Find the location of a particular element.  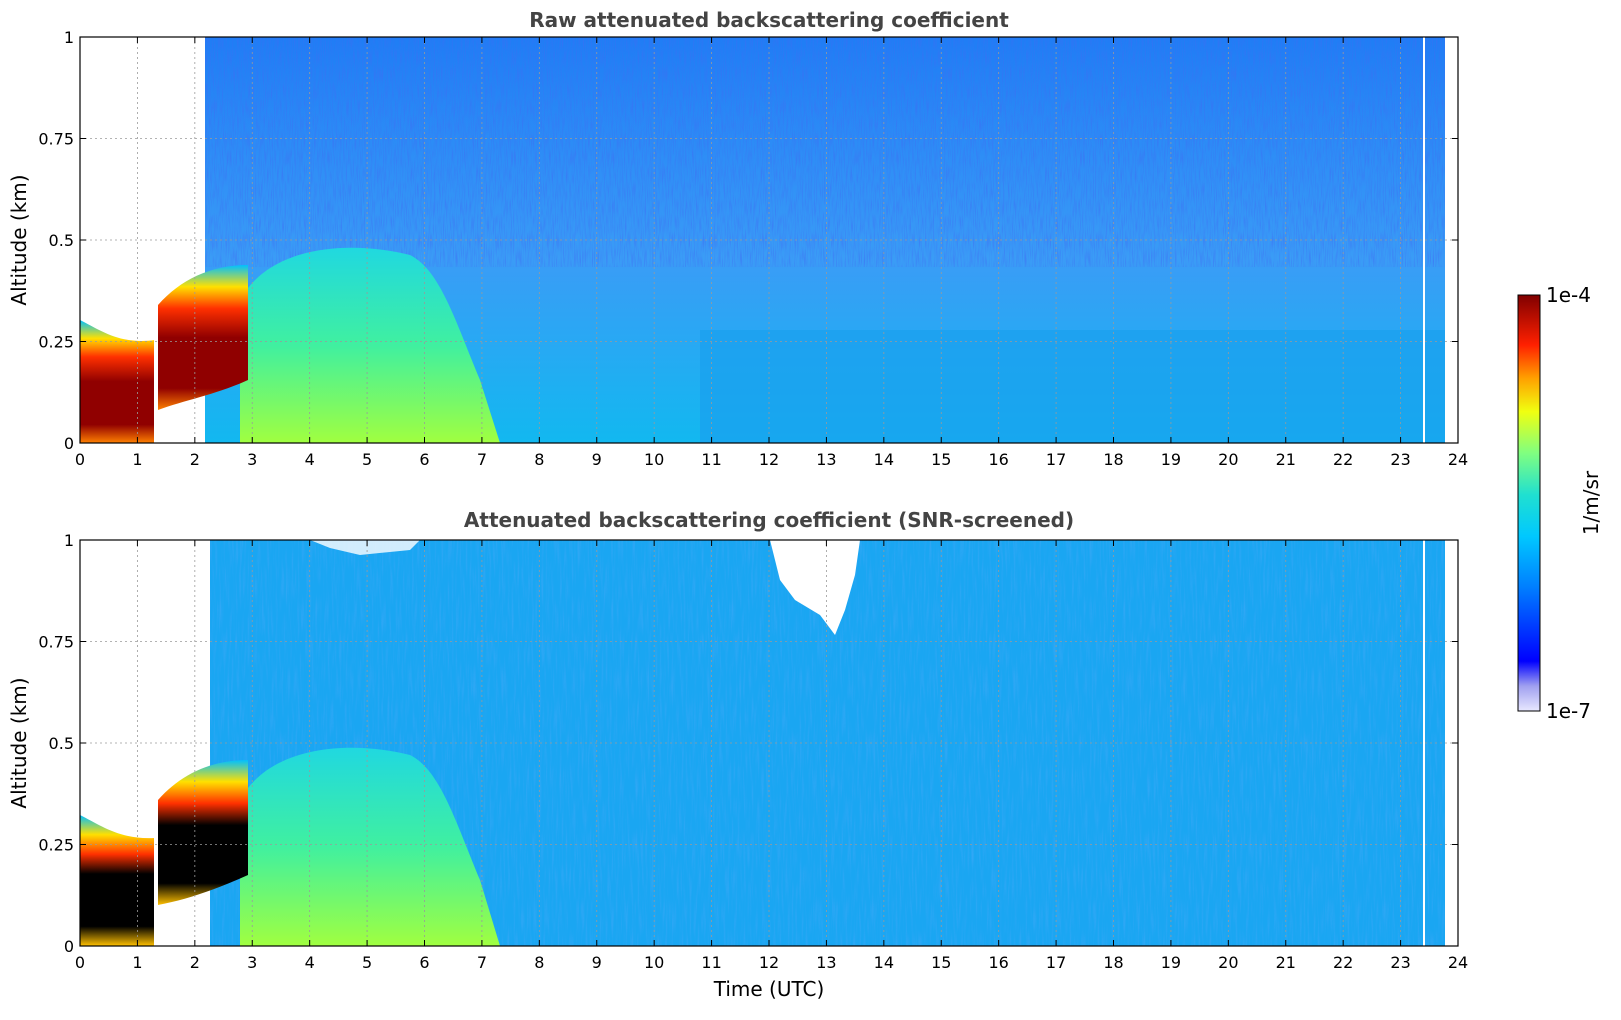

lower-layer is located at coordinates (1072, 386).